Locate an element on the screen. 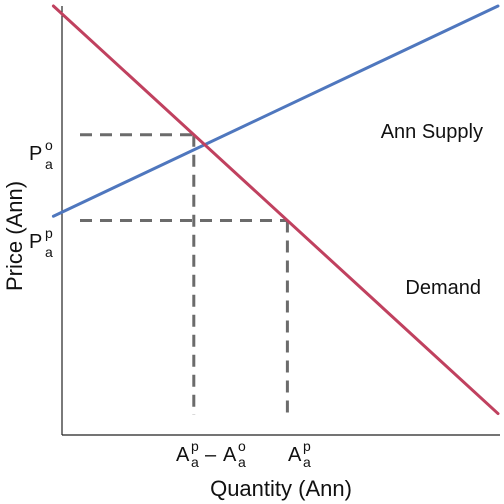 The height and width of the screenshot is (504, 504). x-tick-label-ap: A p a is located at coordinates (299, 454).